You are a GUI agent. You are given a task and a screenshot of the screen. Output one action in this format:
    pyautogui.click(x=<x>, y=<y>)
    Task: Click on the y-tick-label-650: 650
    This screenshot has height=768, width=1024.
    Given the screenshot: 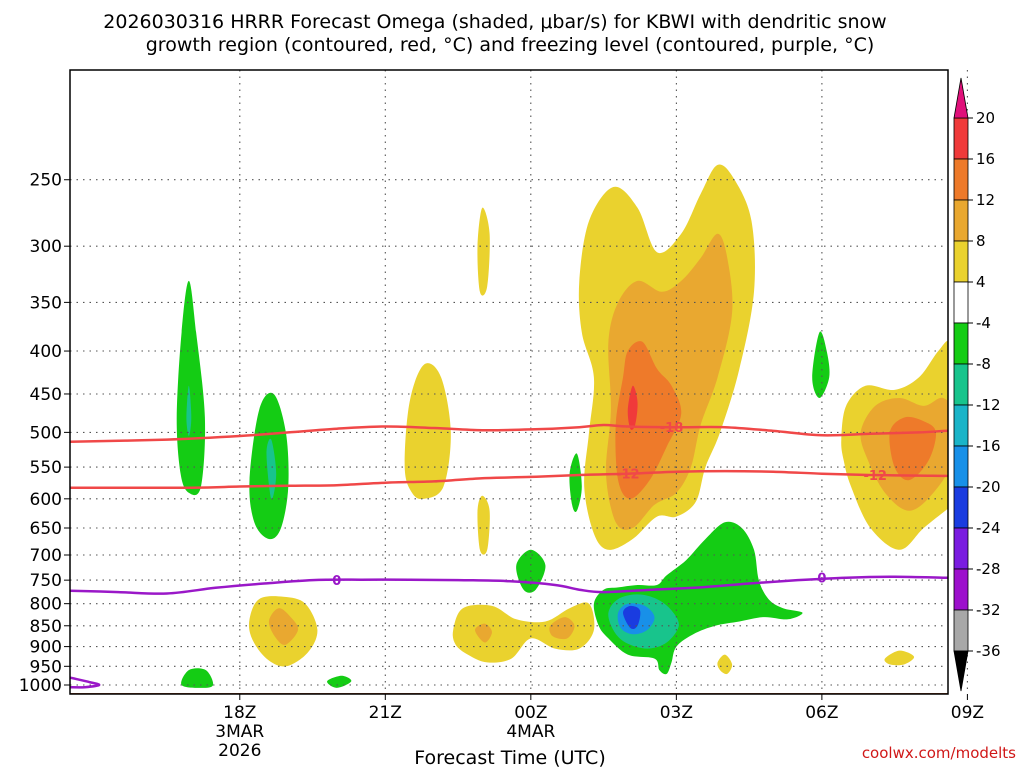 What is the action you would take?
    pyautogui.click(x=46, y=529)
    